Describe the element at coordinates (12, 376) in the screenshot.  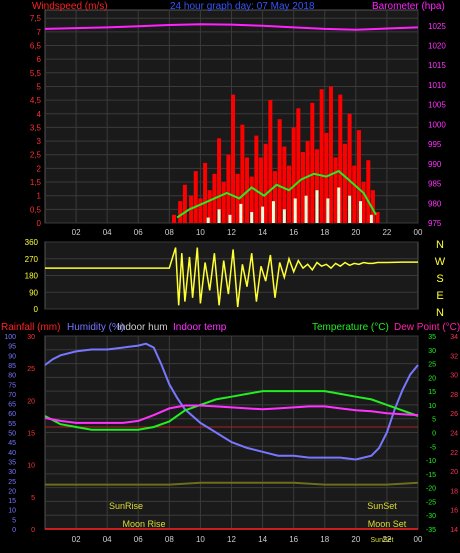
I see `humidity-y-tick: 80` at that location.